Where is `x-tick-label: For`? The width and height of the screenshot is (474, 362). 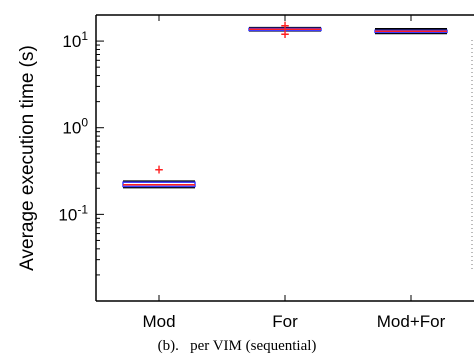 x-tick-label: For is located at coordinates (285, 321).